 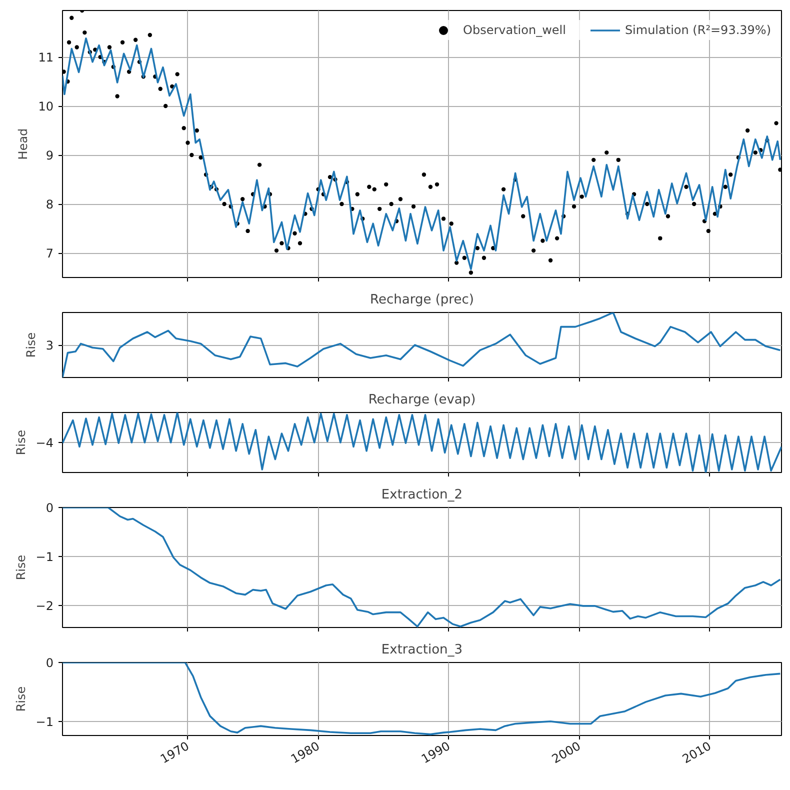 What do you see at coordinates (50, 155) in the screenshot?
I see `y-tick-label: 9` at bounding box center [50, 155].